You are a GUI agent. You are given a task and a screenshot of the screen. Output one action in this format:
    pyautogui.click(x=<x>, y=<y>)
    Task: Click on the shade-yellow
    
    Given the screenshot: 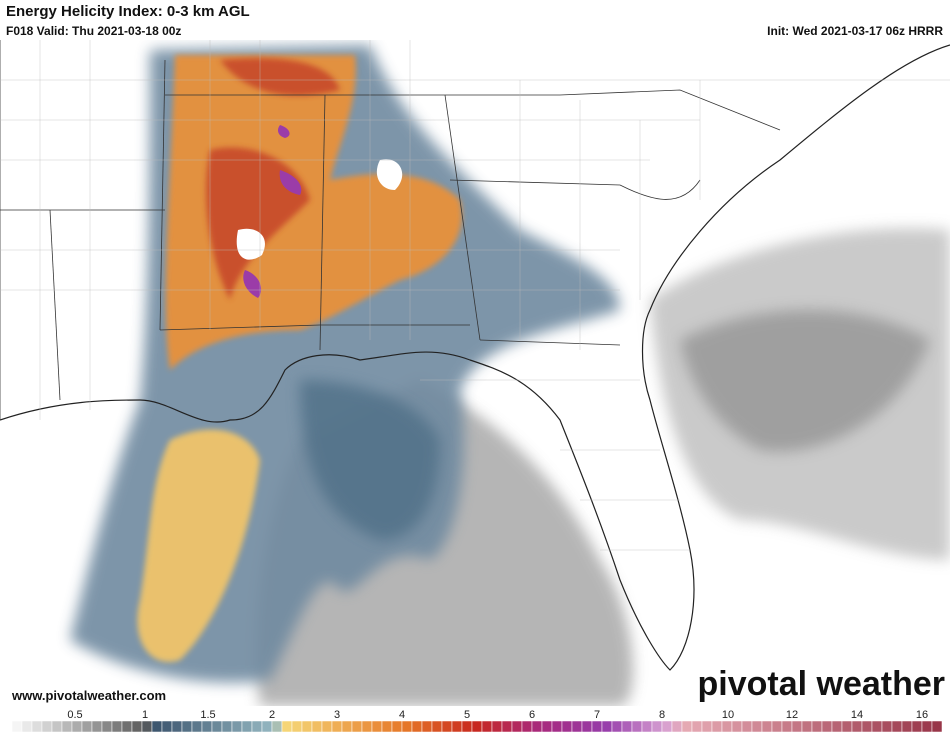 What is the action you would take?
    pyautogui.click(x=198, y=545)
    